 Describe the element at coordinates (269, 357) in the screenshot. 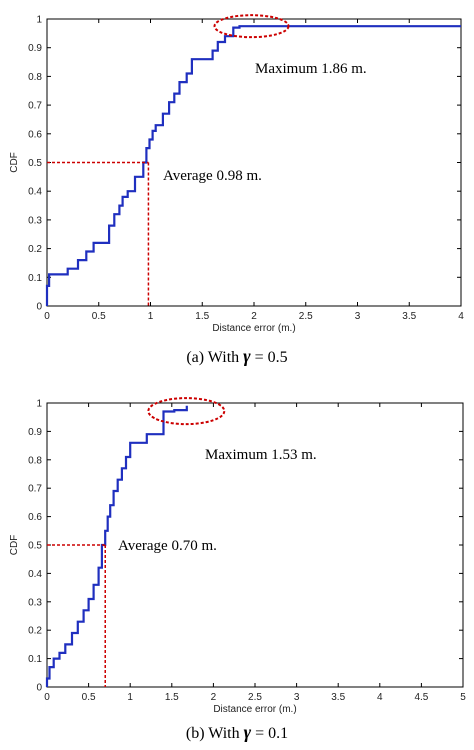

I see `caption-value: = 0.5` at that location.